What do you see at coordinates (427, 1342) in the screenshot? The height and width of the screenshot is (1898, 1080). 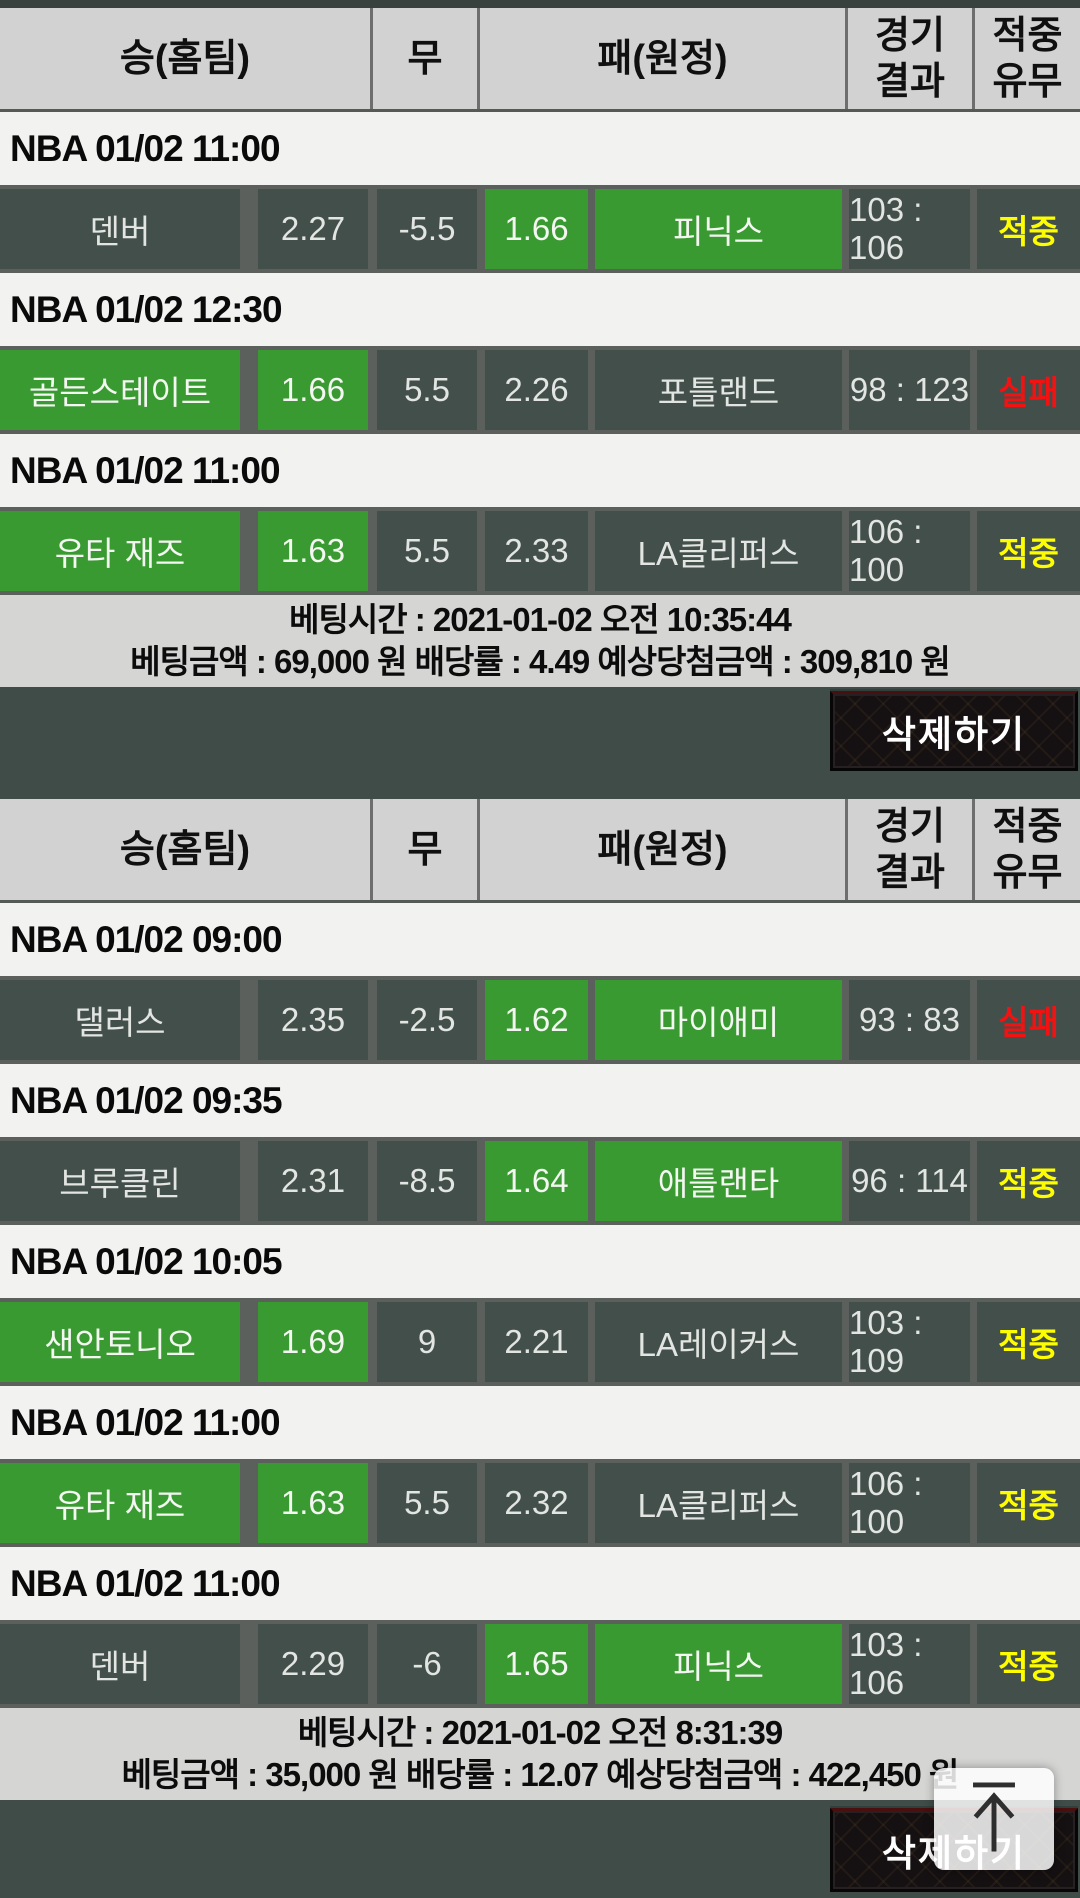 I see `handicap-cell: 9` at bounding box center [427, 1342].